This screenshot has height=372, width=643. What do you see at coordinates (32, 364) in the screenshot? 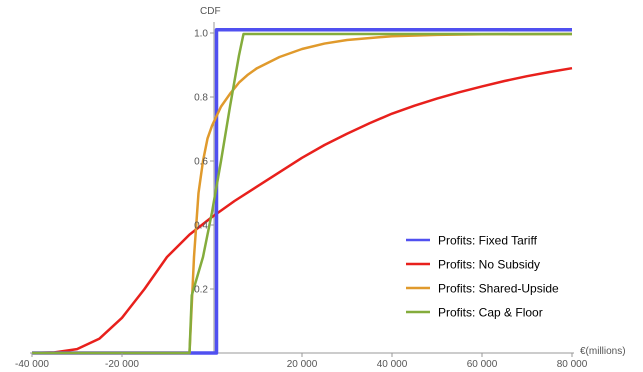
I see `x-tick-label: -40 000` at bounding box center [32, 364].